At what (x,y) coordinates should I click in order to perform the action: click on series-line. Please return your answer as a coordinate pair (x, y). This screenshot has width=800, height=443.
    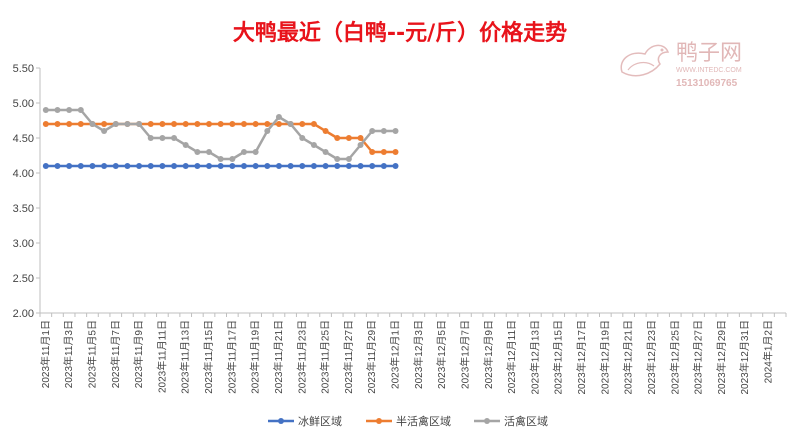
    Looking at the image, I should click on (220, 134).